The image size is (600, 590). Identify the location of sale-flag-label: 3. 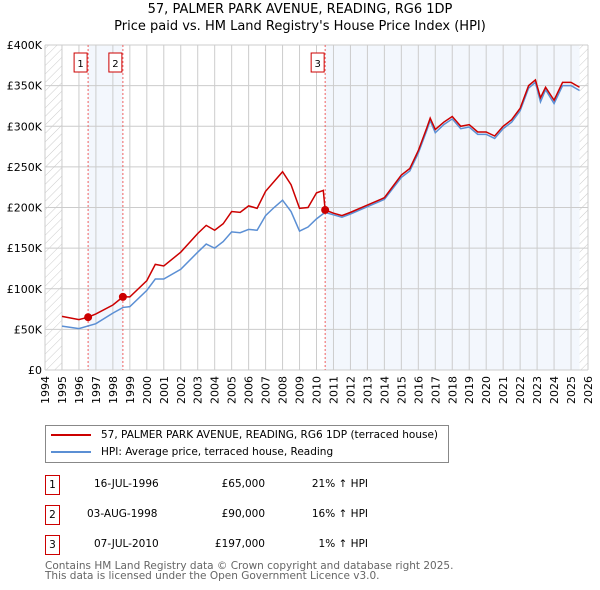
(317, 64).